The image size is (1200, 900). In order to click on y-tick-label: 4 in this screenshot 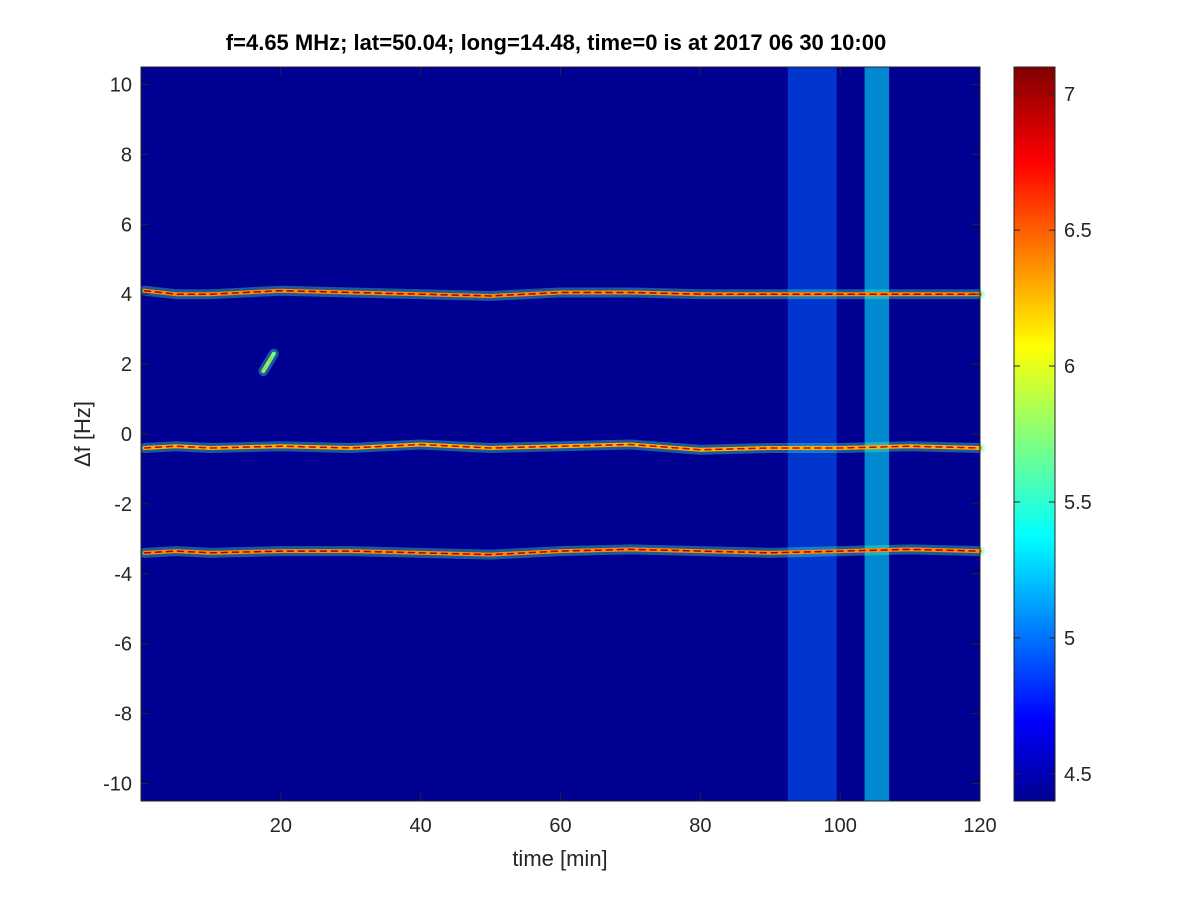, I will do `click(126, 295)`.